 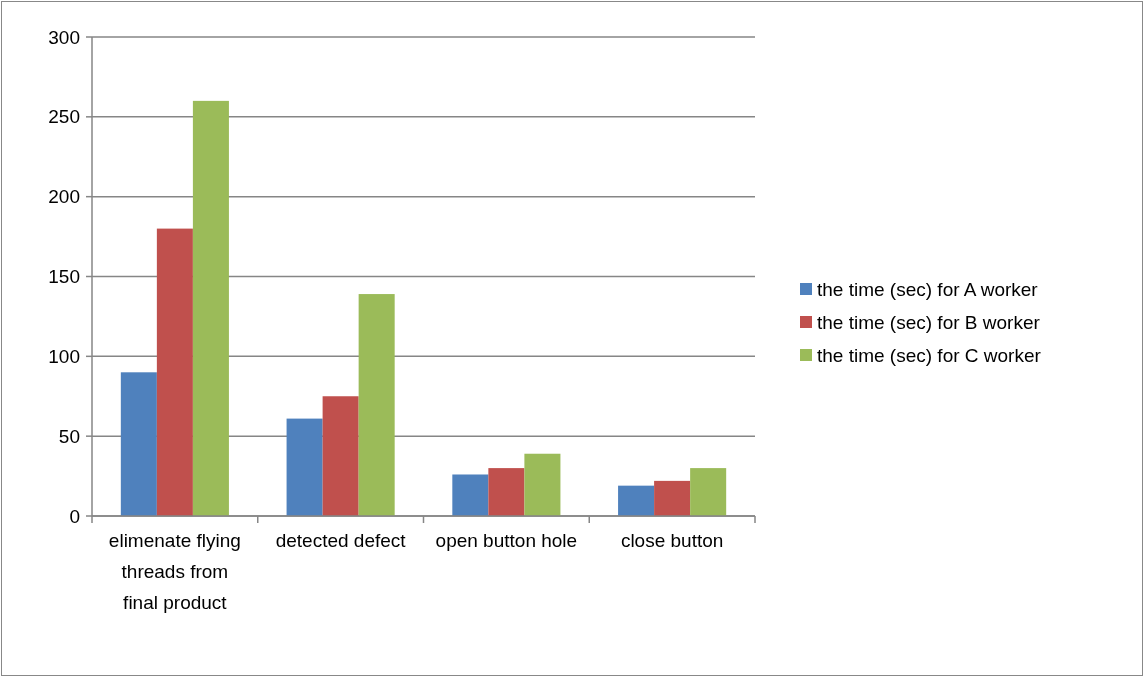 I want to click on legend-label: the time (sec) for C worker, so click(x=929, y=355).